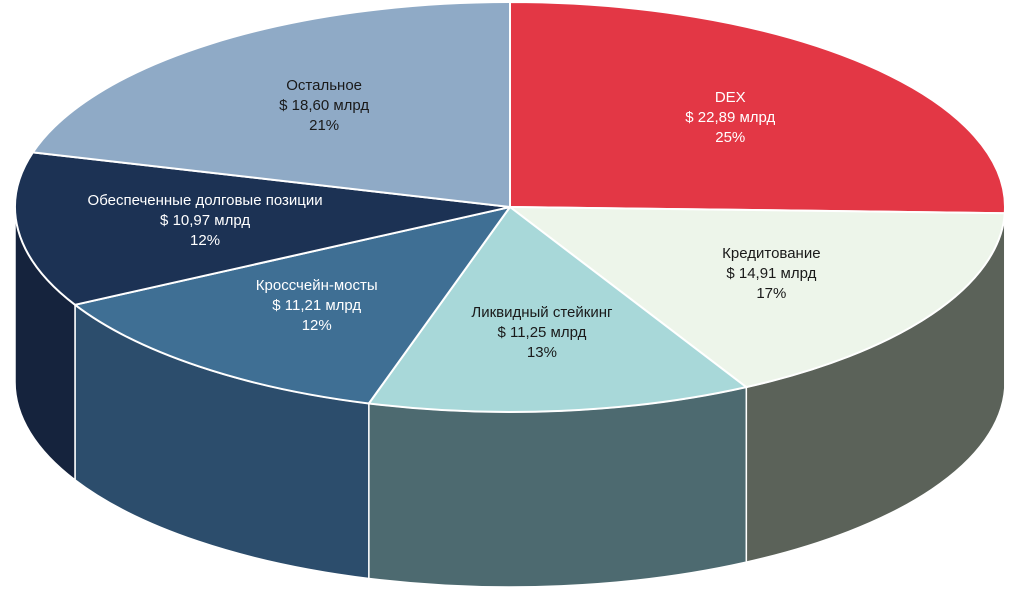 This screenshot has width=1024, height=613. I want to click on slice-label-2: Ликвидный стейкинг $ 11,25 млрд 13%, so click(541, 333).